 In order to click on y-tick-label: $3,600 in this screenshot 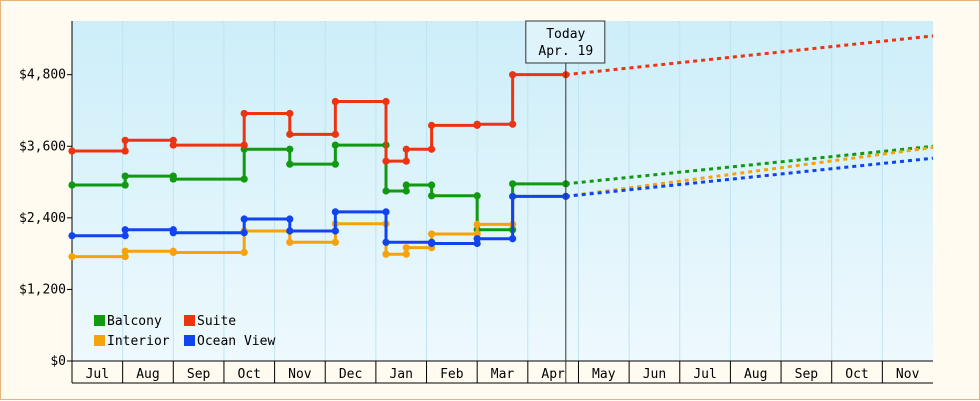, I will do `click(42, 146)`.